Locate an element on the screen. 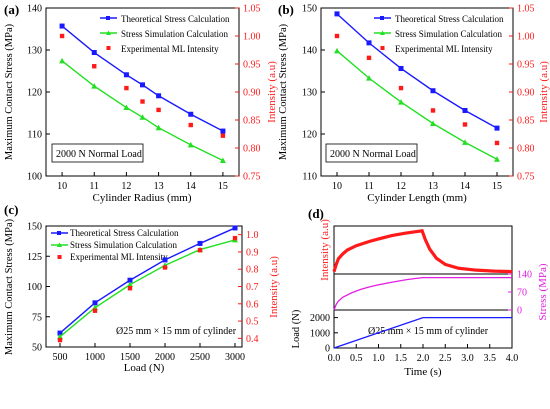 This screenshot has width=550, height=409. annotation-text: Ø25 mm × 15 mm of cylinder is located at coordinates (428, 331).